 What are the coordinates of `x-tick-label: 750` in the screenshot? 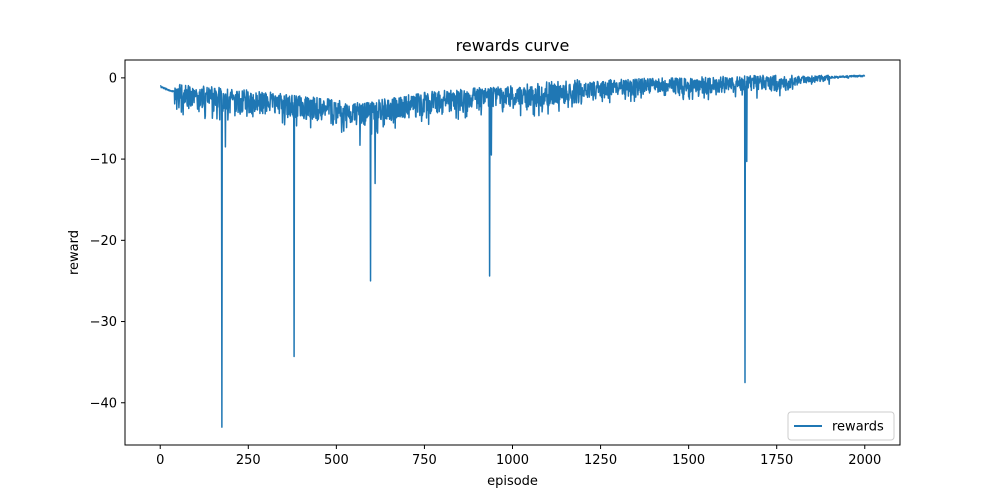 It's located at (424, 460).